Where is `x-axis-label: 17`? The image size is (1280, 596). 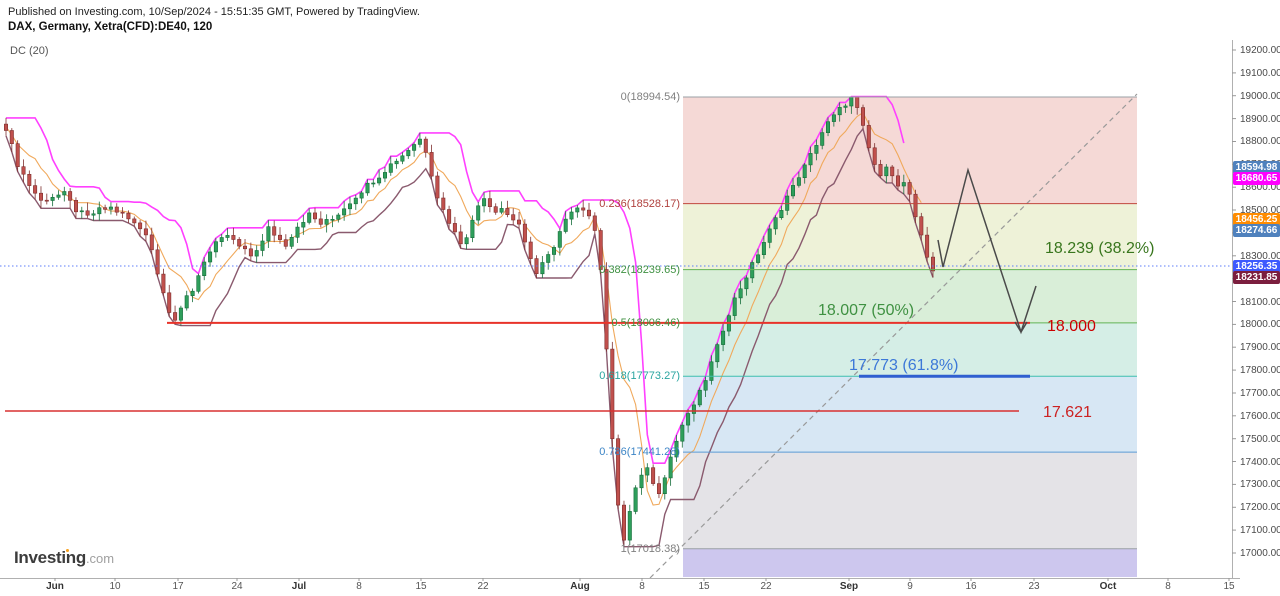 x-axis-label: 17 is located at coordinates (178, 586).